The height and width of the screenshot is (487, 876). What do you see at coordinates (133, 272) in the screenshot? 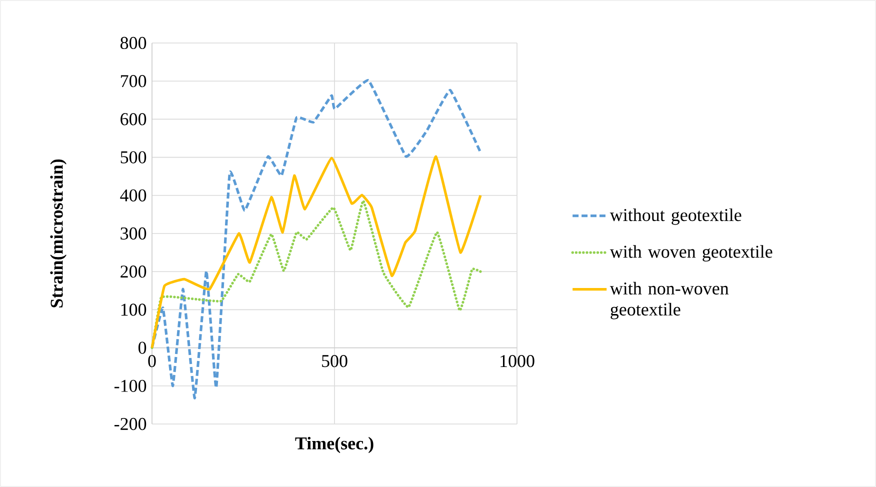
I see `y-tick-label: 200` at bounding box center [133, 272].